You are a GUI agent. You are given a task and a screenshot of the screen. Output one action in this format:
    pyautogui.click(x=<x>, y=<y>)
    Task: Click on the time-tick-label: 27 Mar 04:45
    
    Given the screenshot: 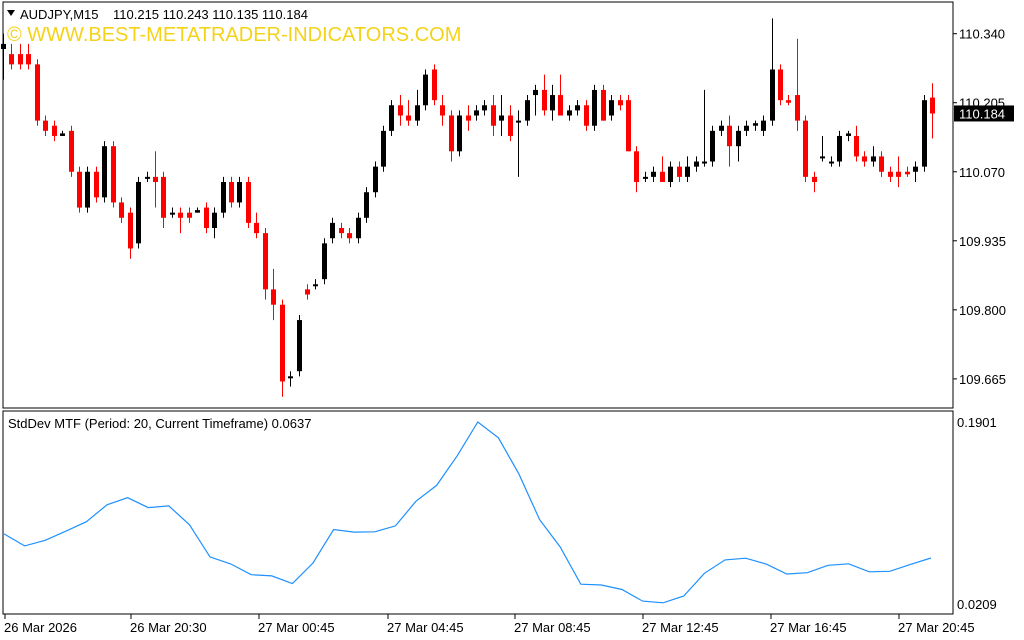 What is the action you would take?
    pyautogui.click(x=425, y=627)
    